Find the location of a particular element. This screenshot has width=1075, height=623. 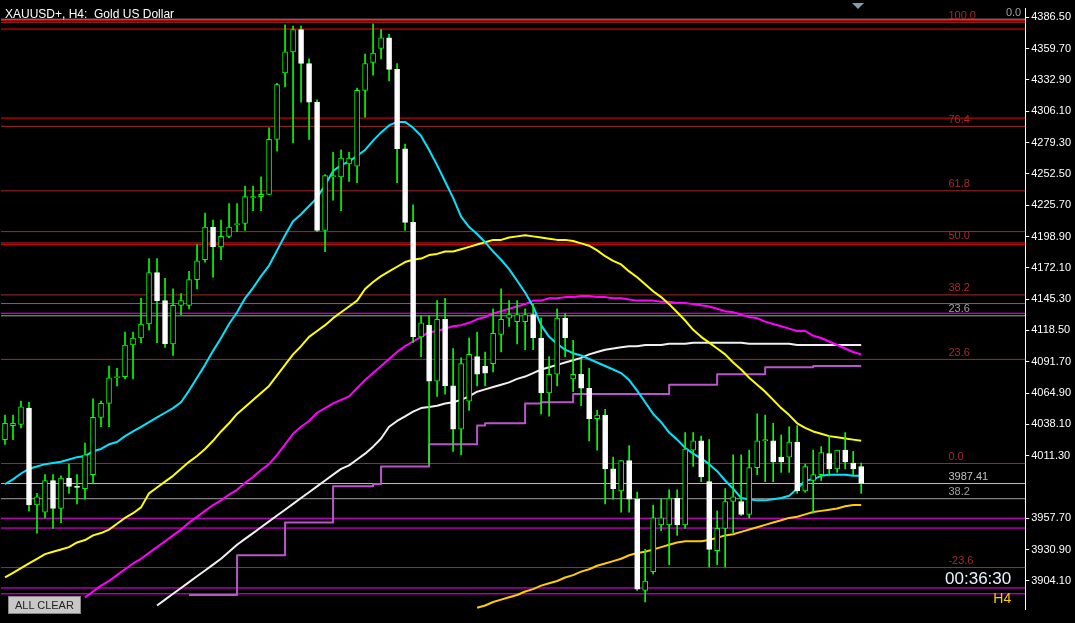

y-tick-label: 4145.30 is located at coordinates (1051, 298).